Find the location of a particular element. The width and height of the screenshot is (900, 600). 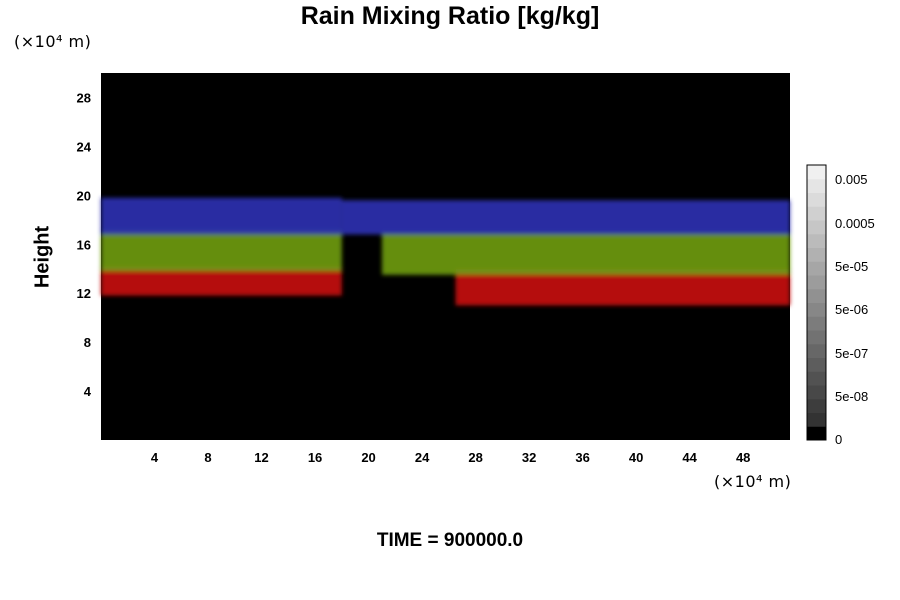

y-axis-unit: (×10⁴ m) is located at coordinates (53, 41).